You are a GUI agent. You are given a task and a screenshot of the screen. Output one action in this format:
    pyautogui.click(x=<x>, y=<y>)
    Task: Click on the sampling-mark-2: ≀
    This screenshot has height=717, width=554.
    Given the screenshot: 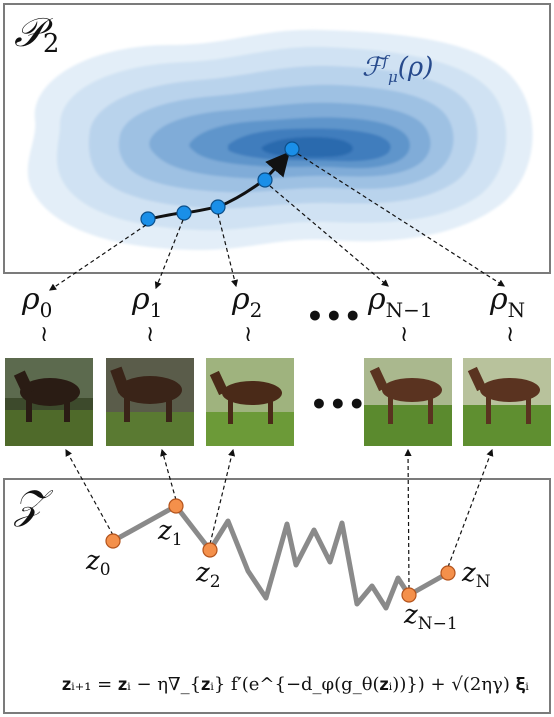 What is the action you would take?
    pyautogui.click(x=248, y=334)
    